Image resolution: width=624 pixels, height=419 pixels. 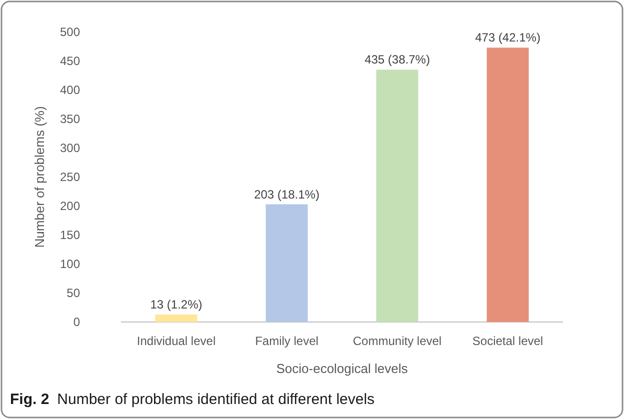 I want to click on y-tick-label: 0, so click(x=76, y=322).